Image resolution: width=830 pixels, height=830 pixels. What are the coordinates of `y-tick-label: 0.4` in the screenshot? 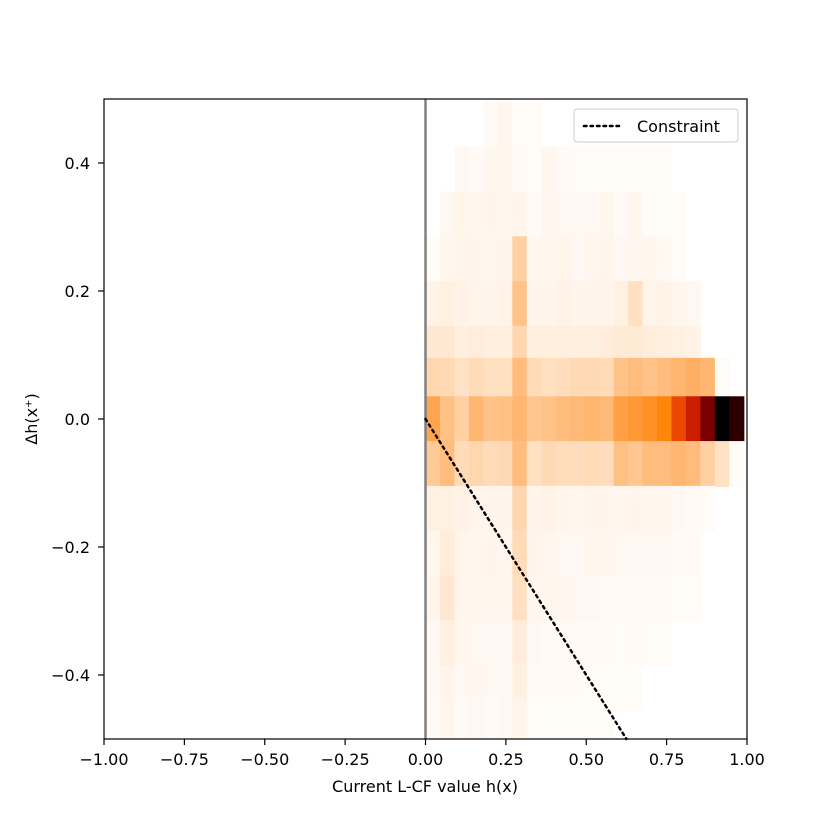 It's located at (77, 163).